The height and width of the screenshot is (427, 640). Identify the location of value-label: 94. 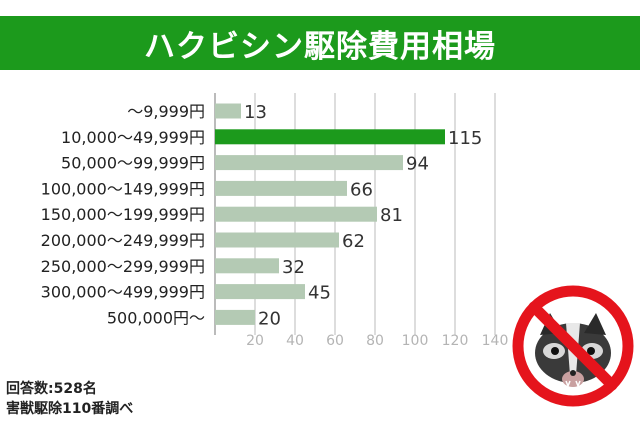
(417, 164).